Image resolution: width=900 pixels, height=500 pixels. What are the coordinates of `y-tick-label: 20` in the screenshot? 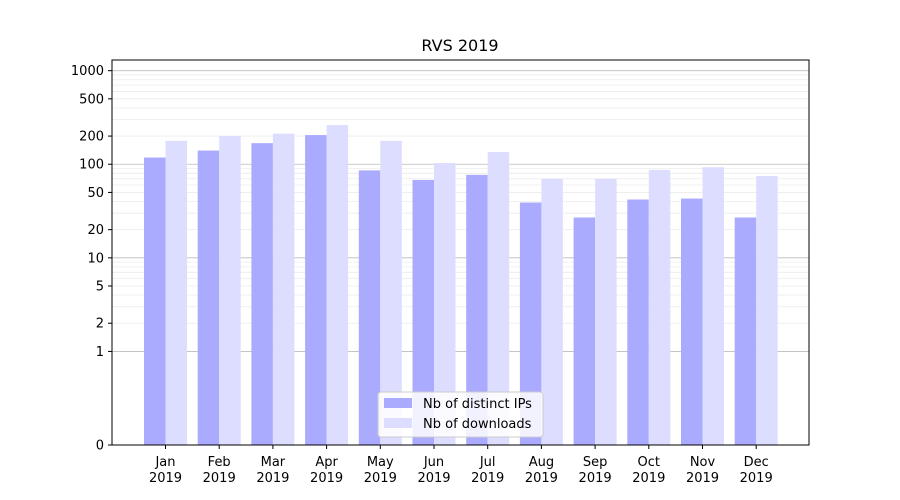 It's located at (95, 230).